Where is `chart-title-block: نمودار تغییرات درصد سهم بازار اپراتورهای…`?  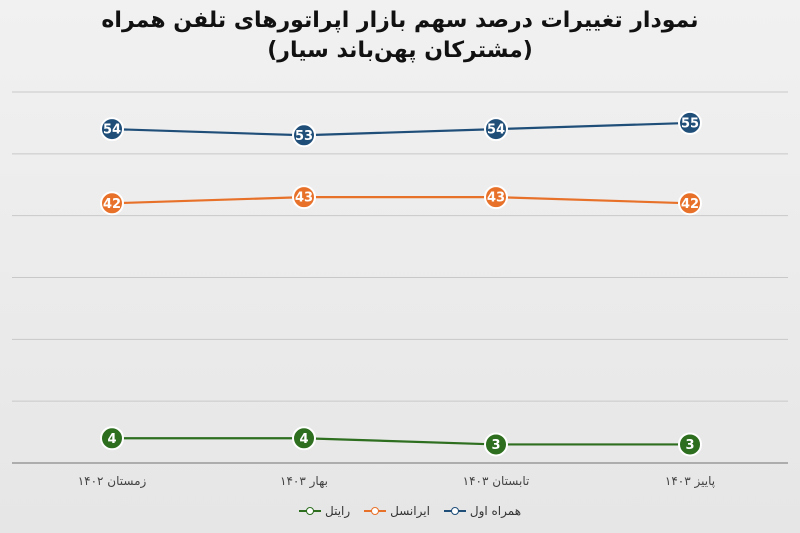
chart-title-block: نمودار تغییرات درصد سهم بازار اپراتورهای… is located at coordinates (400, 36).